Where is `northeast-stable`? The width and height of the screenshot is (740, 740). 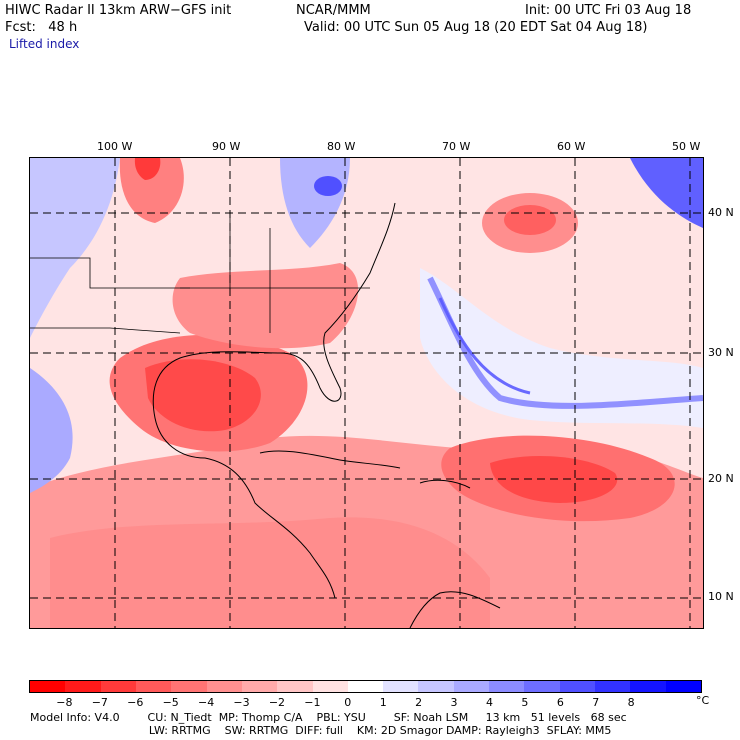 northeast-stable is located at coordinates (666, 193).